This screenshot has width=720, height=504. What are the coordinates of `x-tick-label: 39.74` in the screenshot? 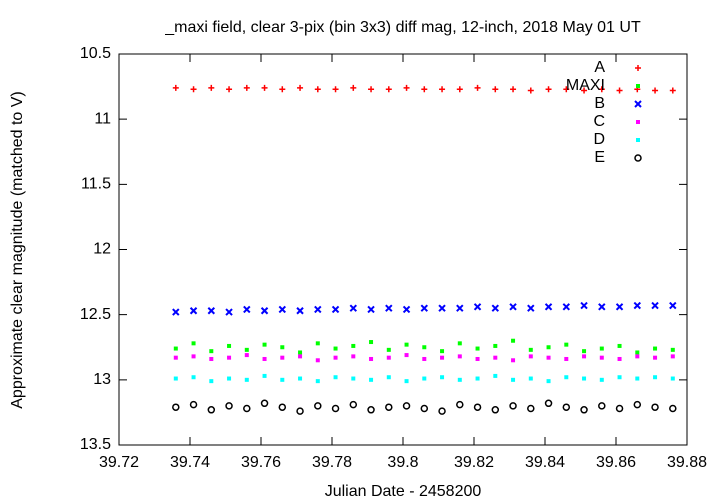 It's located at (190, 462).